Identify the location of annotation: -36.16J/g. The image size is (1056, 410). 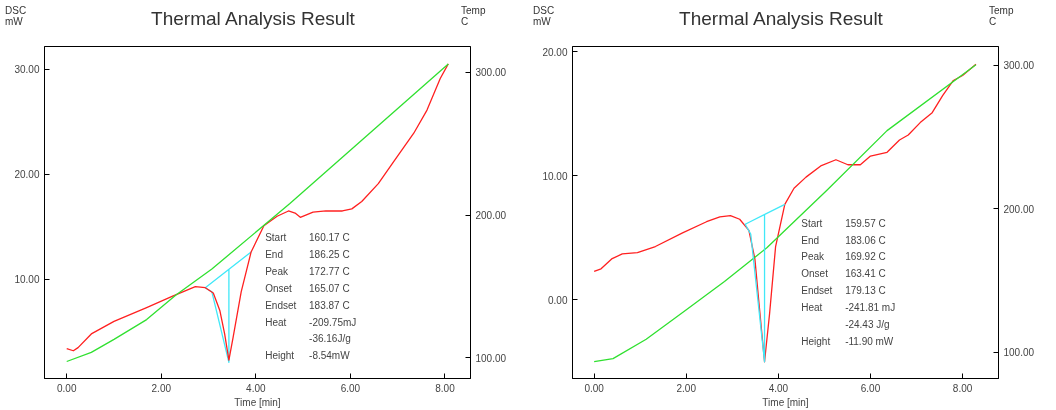
(330, 339).